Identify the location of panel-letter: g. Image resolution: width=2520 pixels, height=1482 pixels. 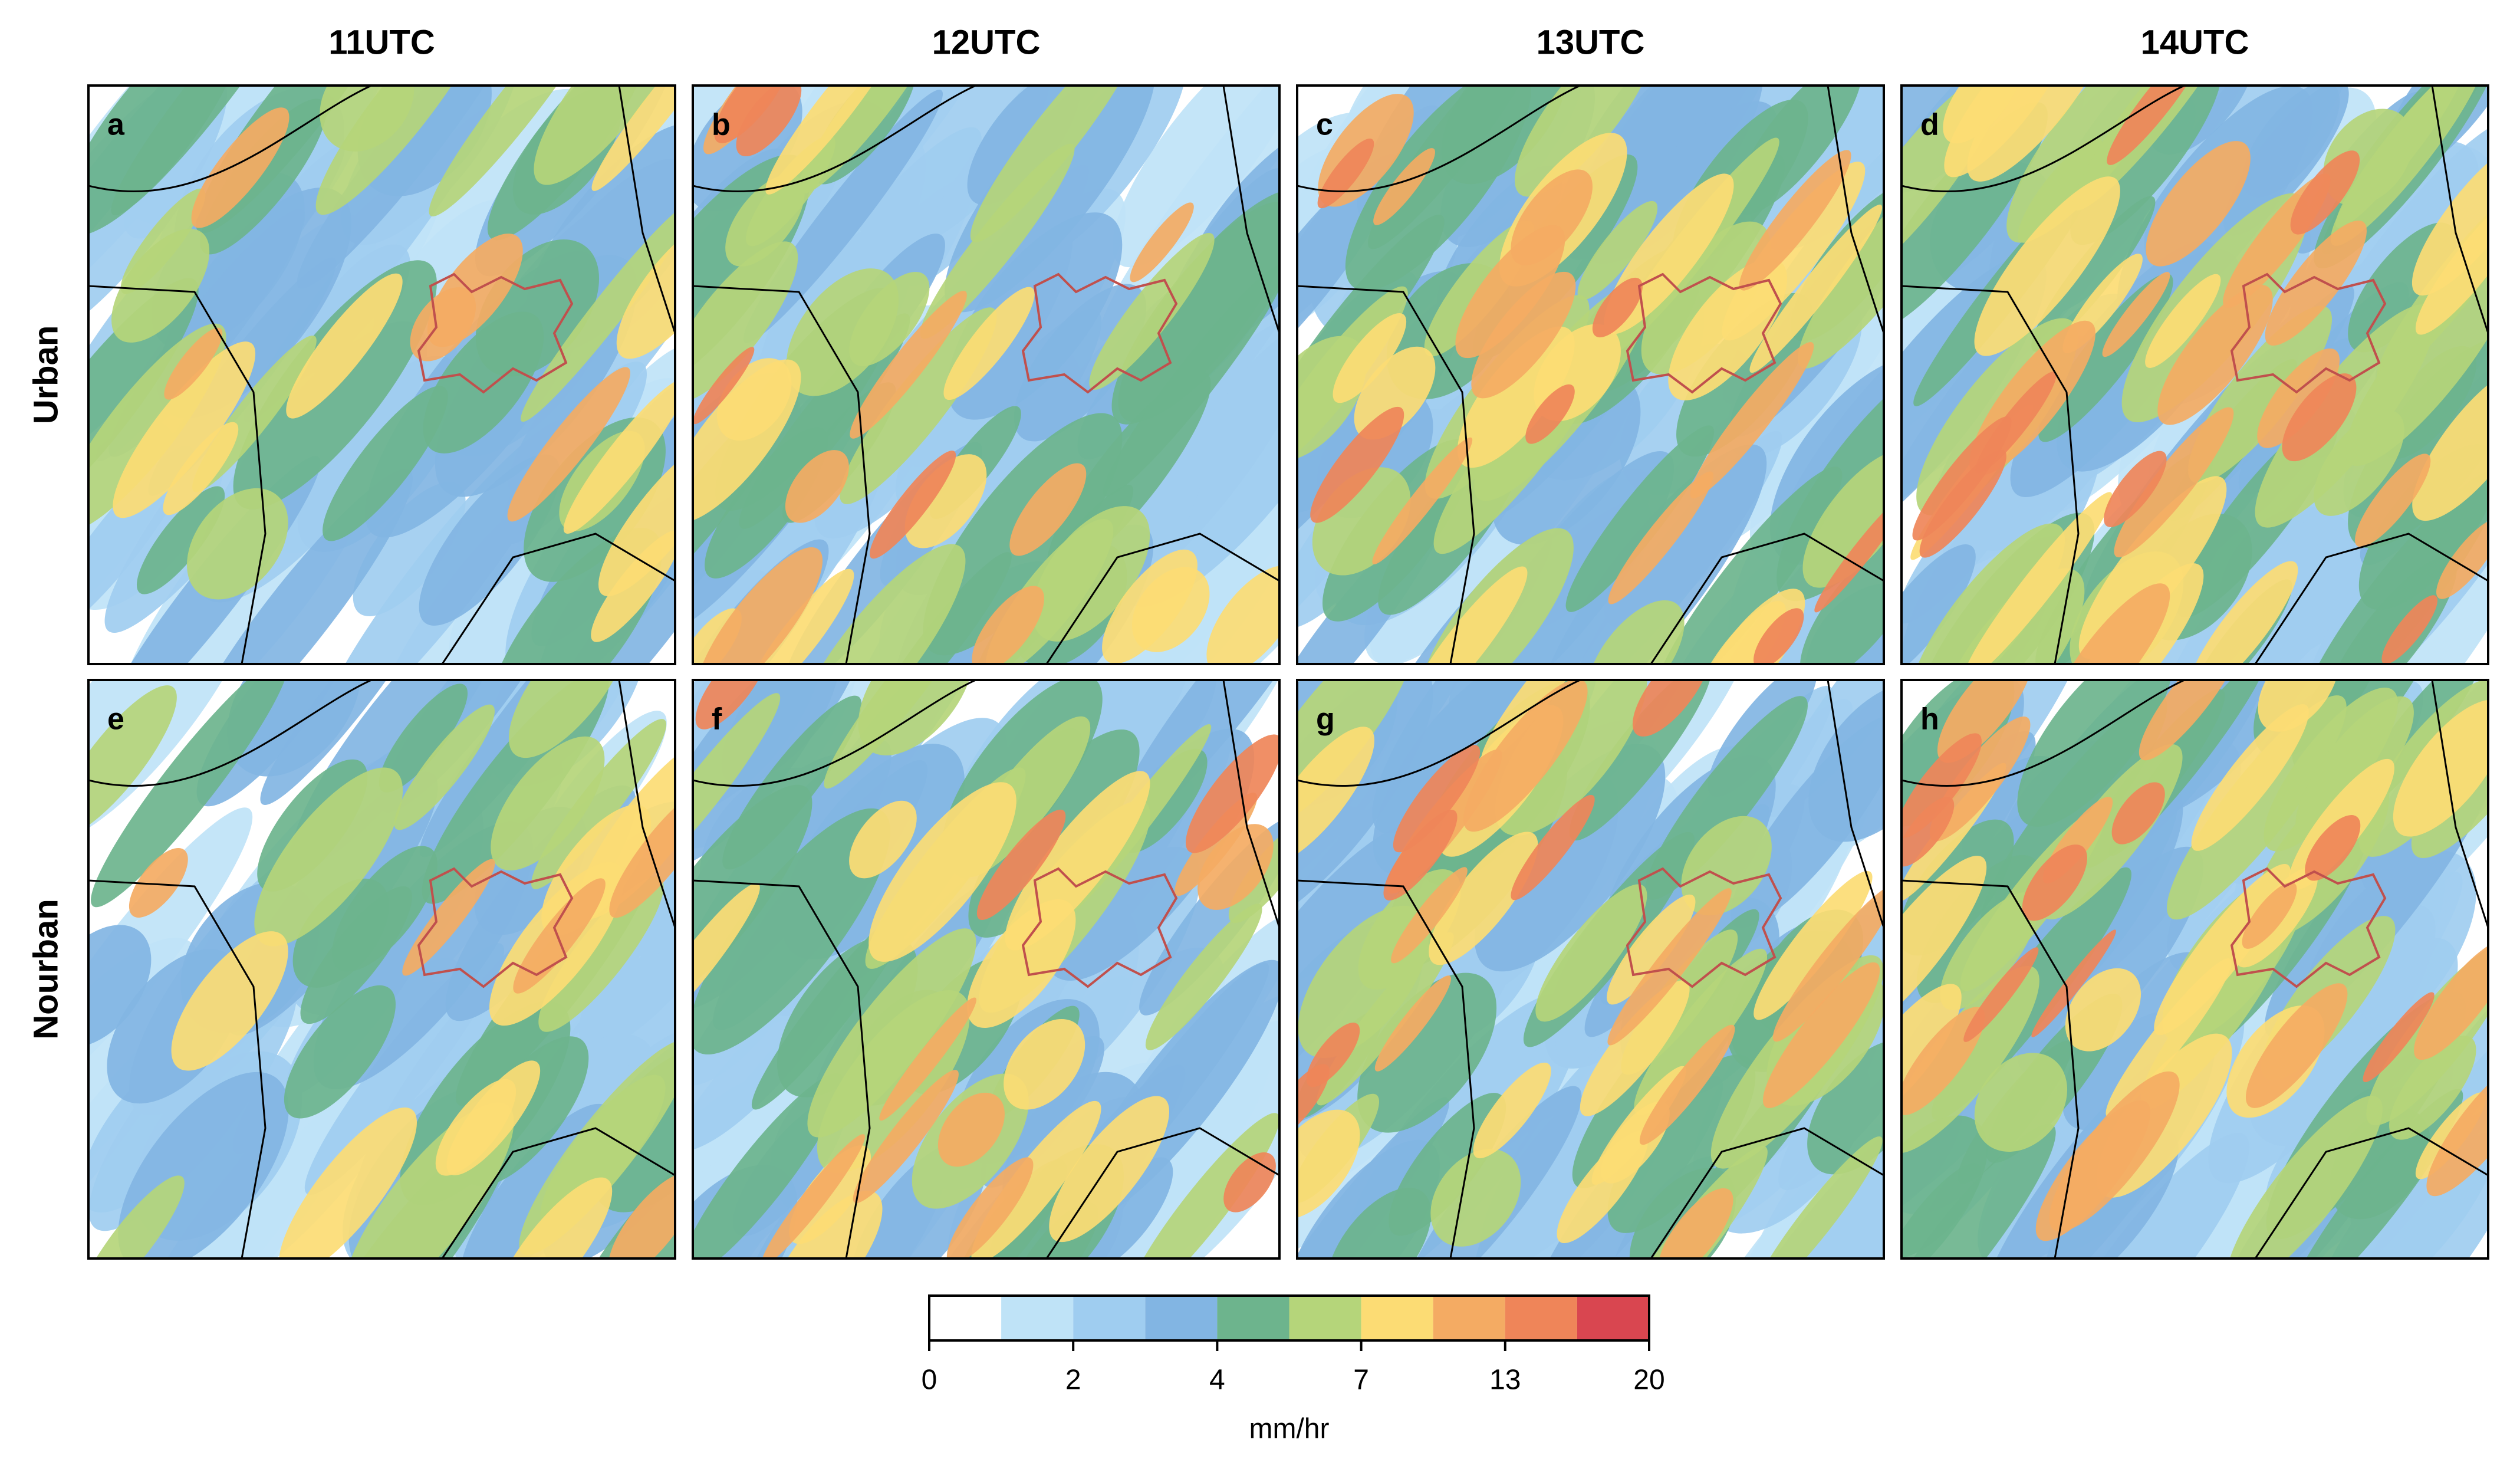
(1325, 719).